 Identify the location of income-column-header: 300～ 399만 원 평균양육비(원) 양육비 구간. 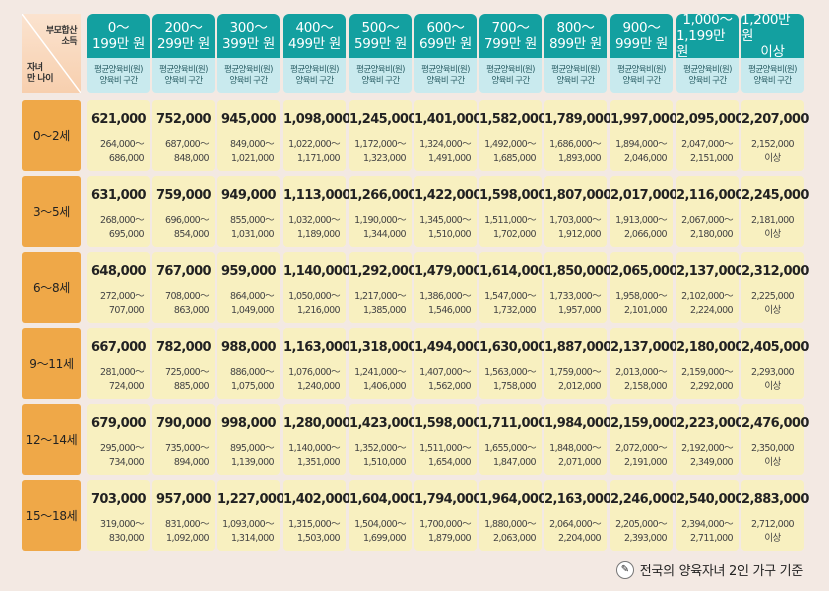
(248, 53).